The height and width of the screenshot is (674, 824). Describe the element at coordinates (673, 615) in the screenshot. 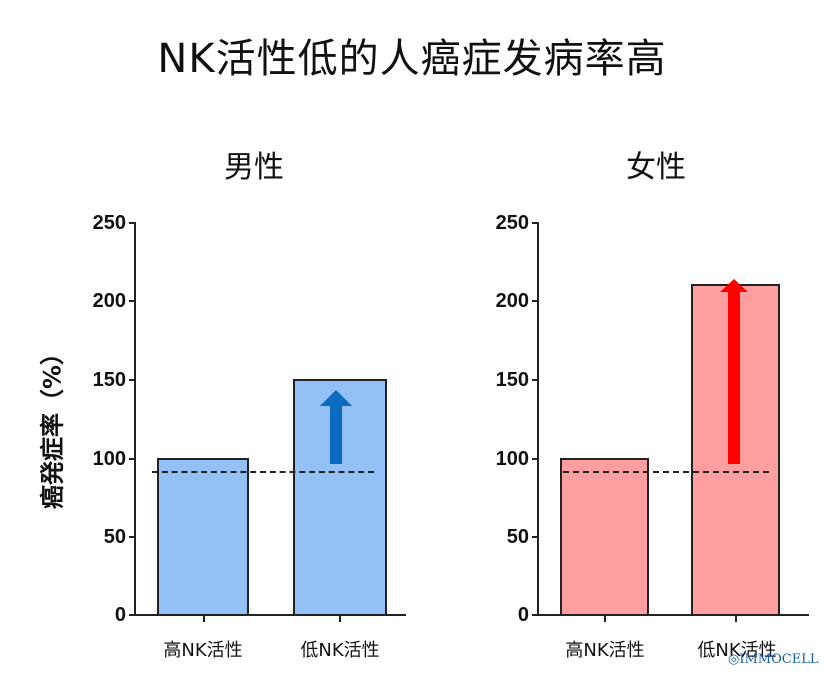

I see `female-x-axis` at that location.